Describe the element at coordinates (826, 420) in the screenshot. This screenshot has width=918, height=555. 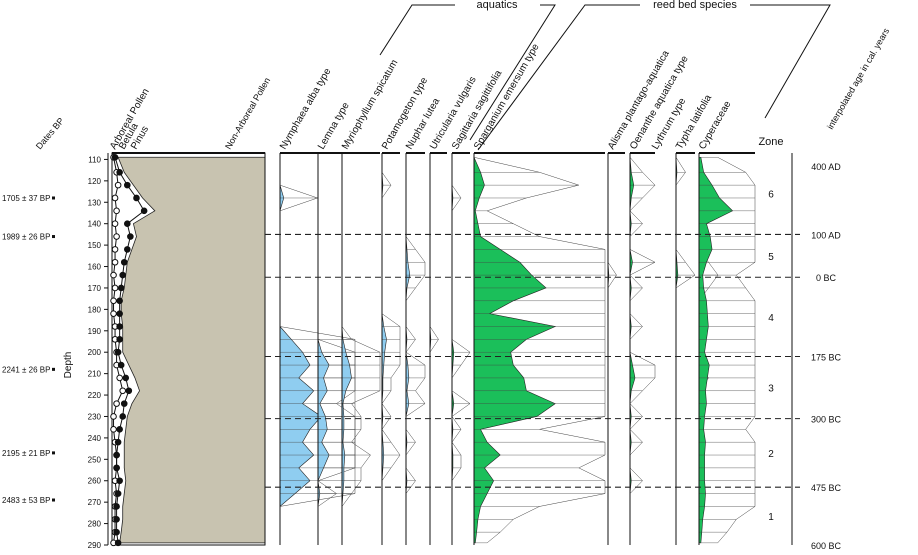
I see `age-label: 300 BC` at that location.